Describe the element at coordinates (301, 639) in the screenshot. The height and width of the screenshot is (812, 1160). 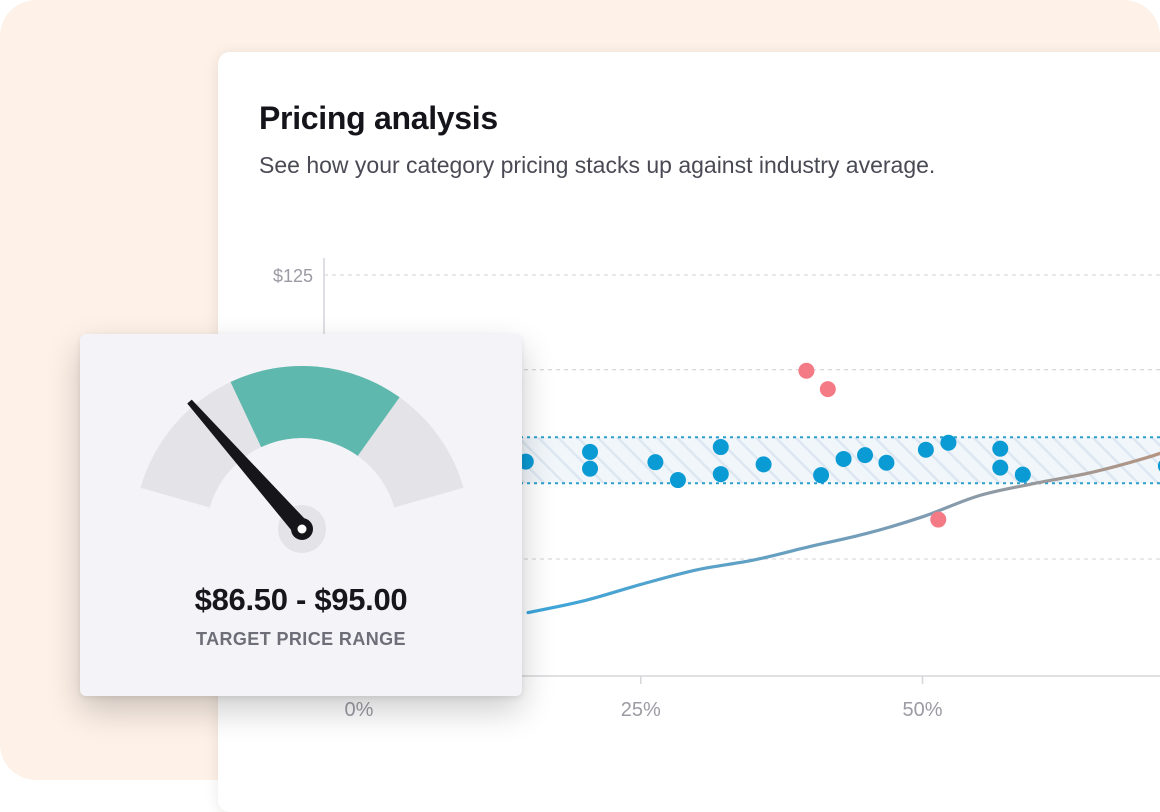
I see `target-price-range-label: TARGET PRICE RANGE` at that location.